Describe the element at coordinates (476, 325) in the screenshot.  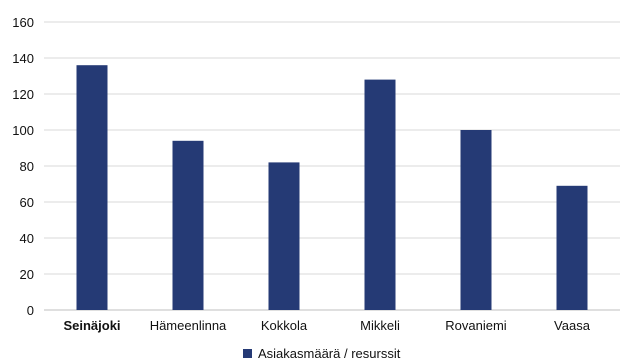
I see `x-category-label: Rovaniemi` at that location.